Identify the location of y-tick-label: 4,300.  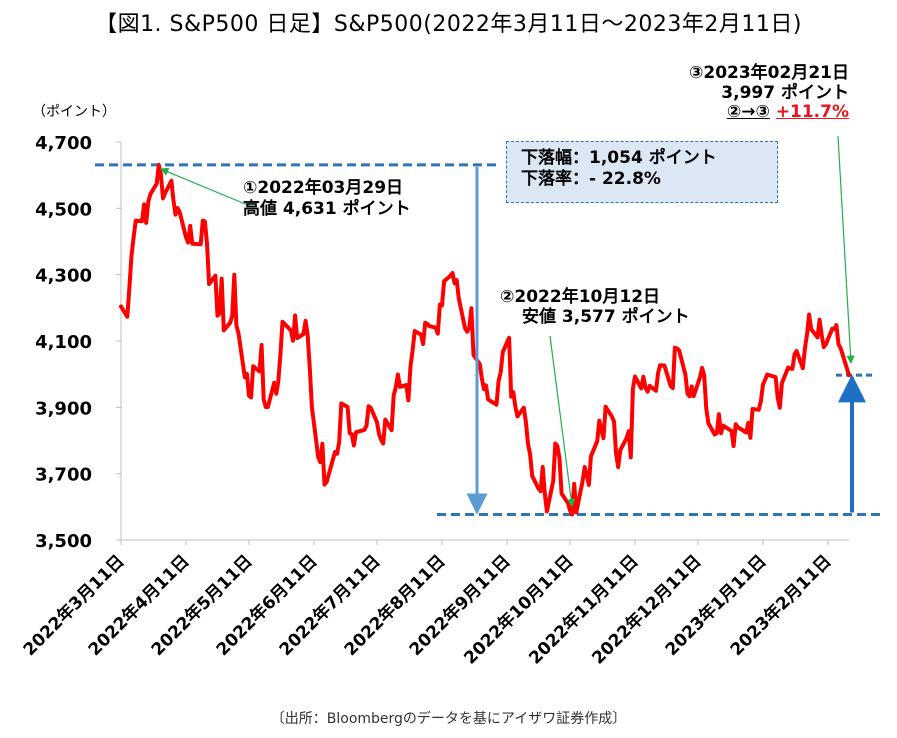
(63, 276).